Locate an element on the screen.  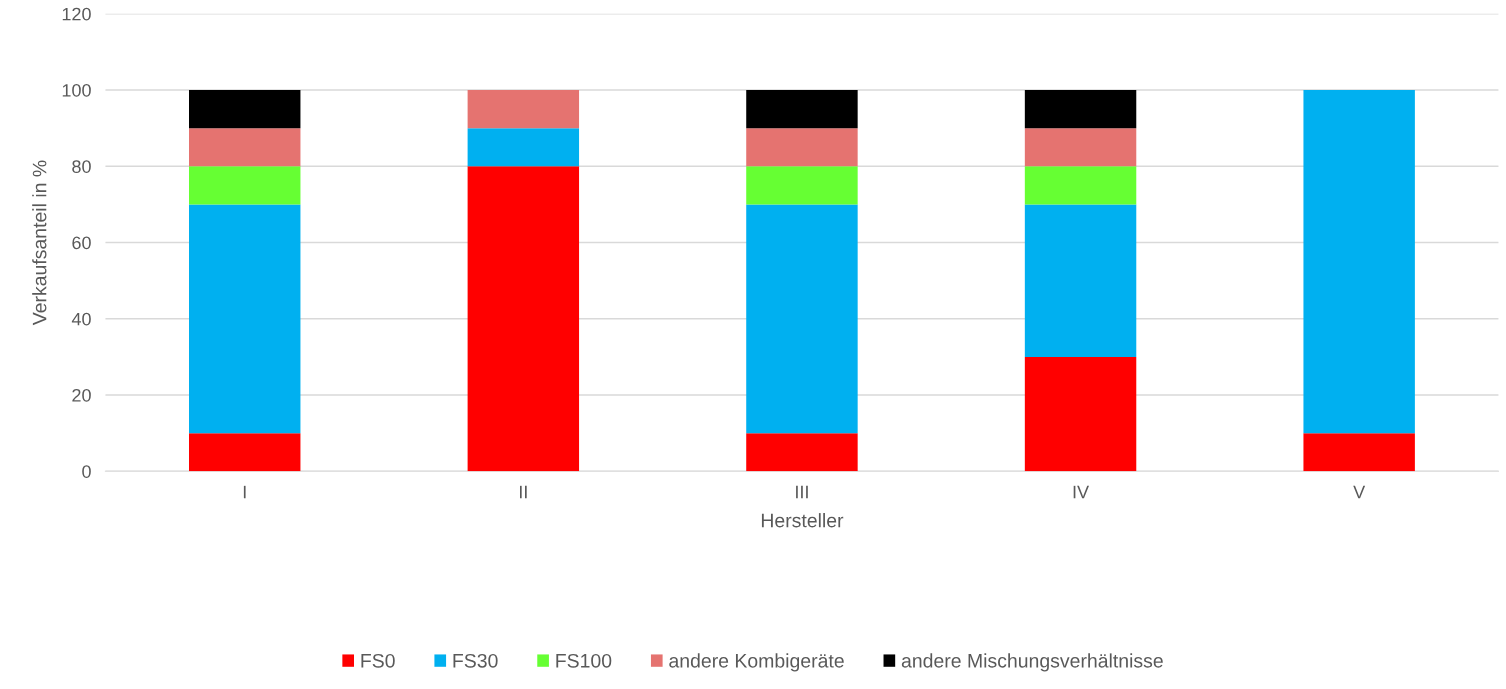
x-tick-label: V is located at coordinates (1359, 492).